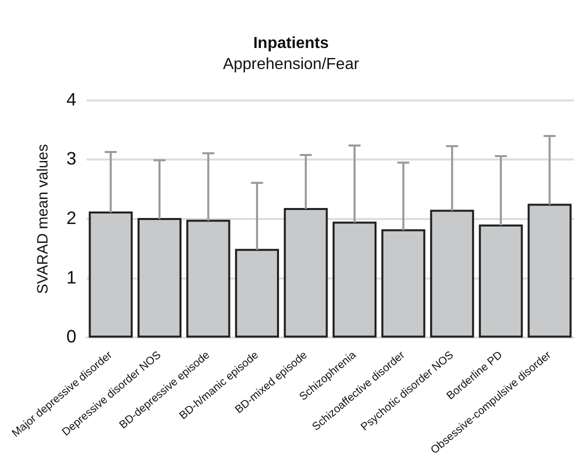 The height and width of the screenshot is (468, 586). I want to click on y-tick-label: 2, so click(71, 218).